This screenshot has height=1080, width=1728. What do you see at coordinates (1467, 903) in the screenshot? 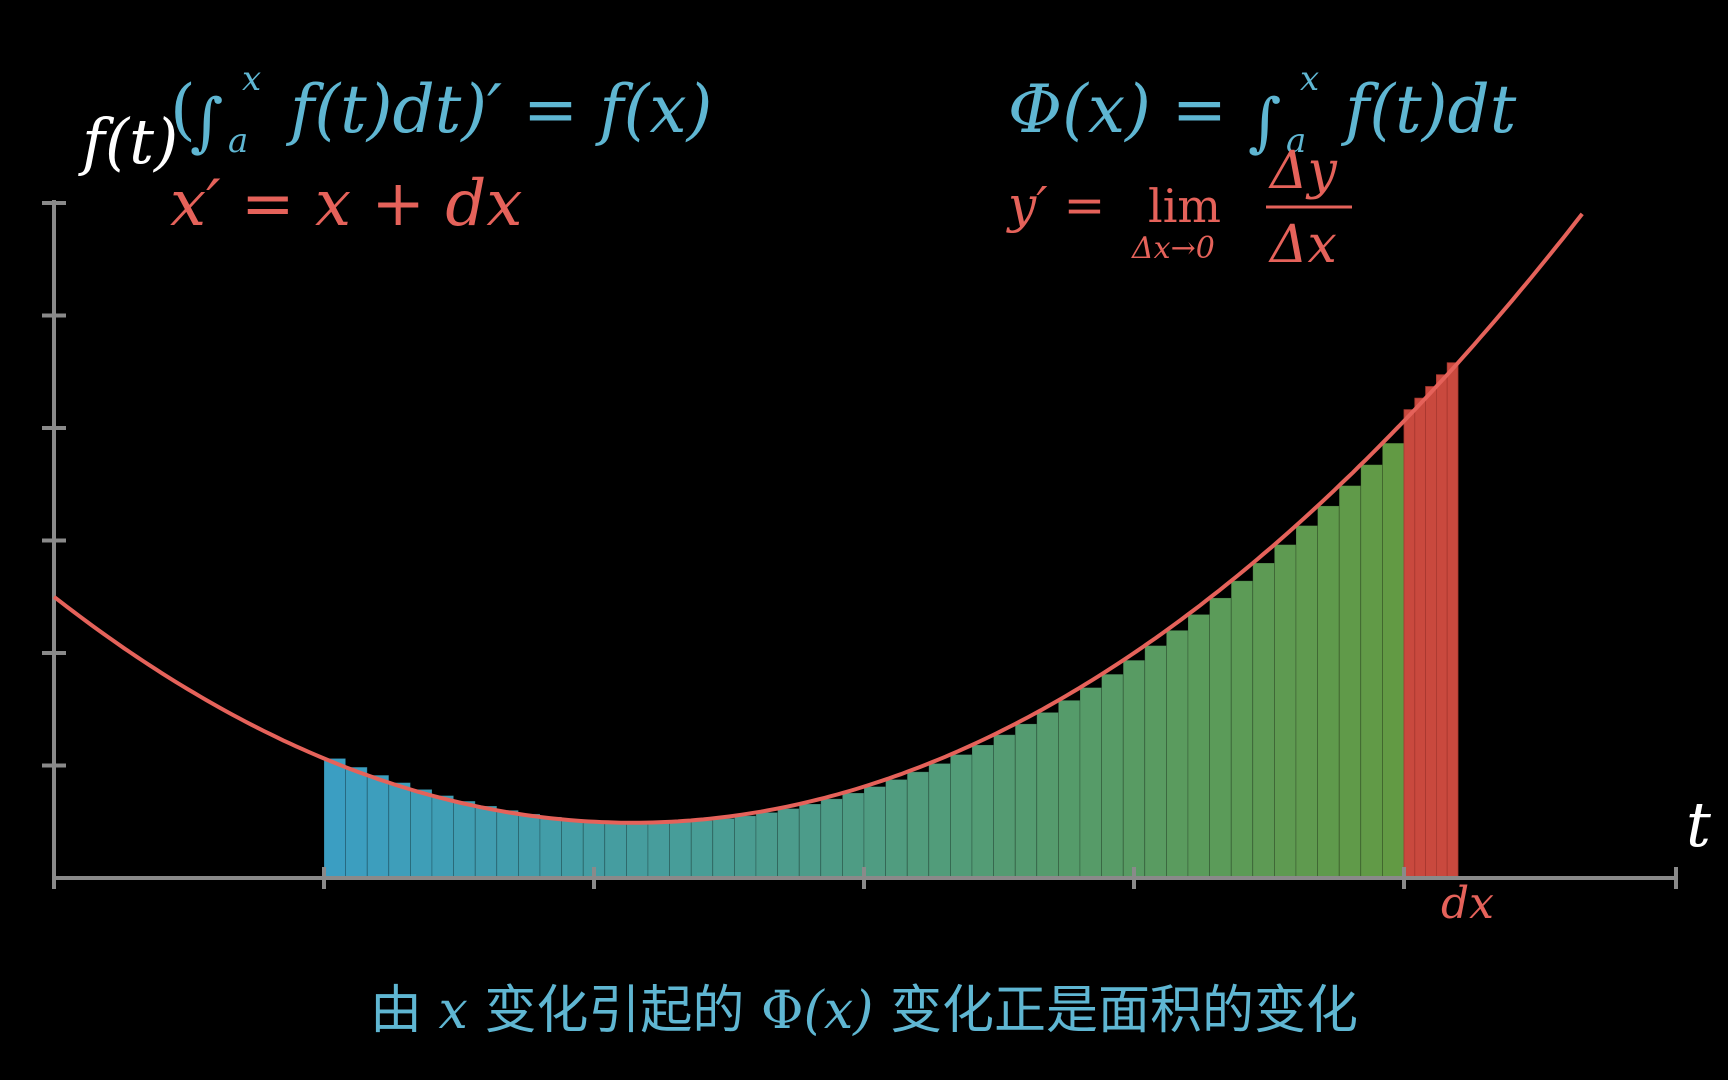
I see `dx-label: dx` at bounding box center [1467, 903].